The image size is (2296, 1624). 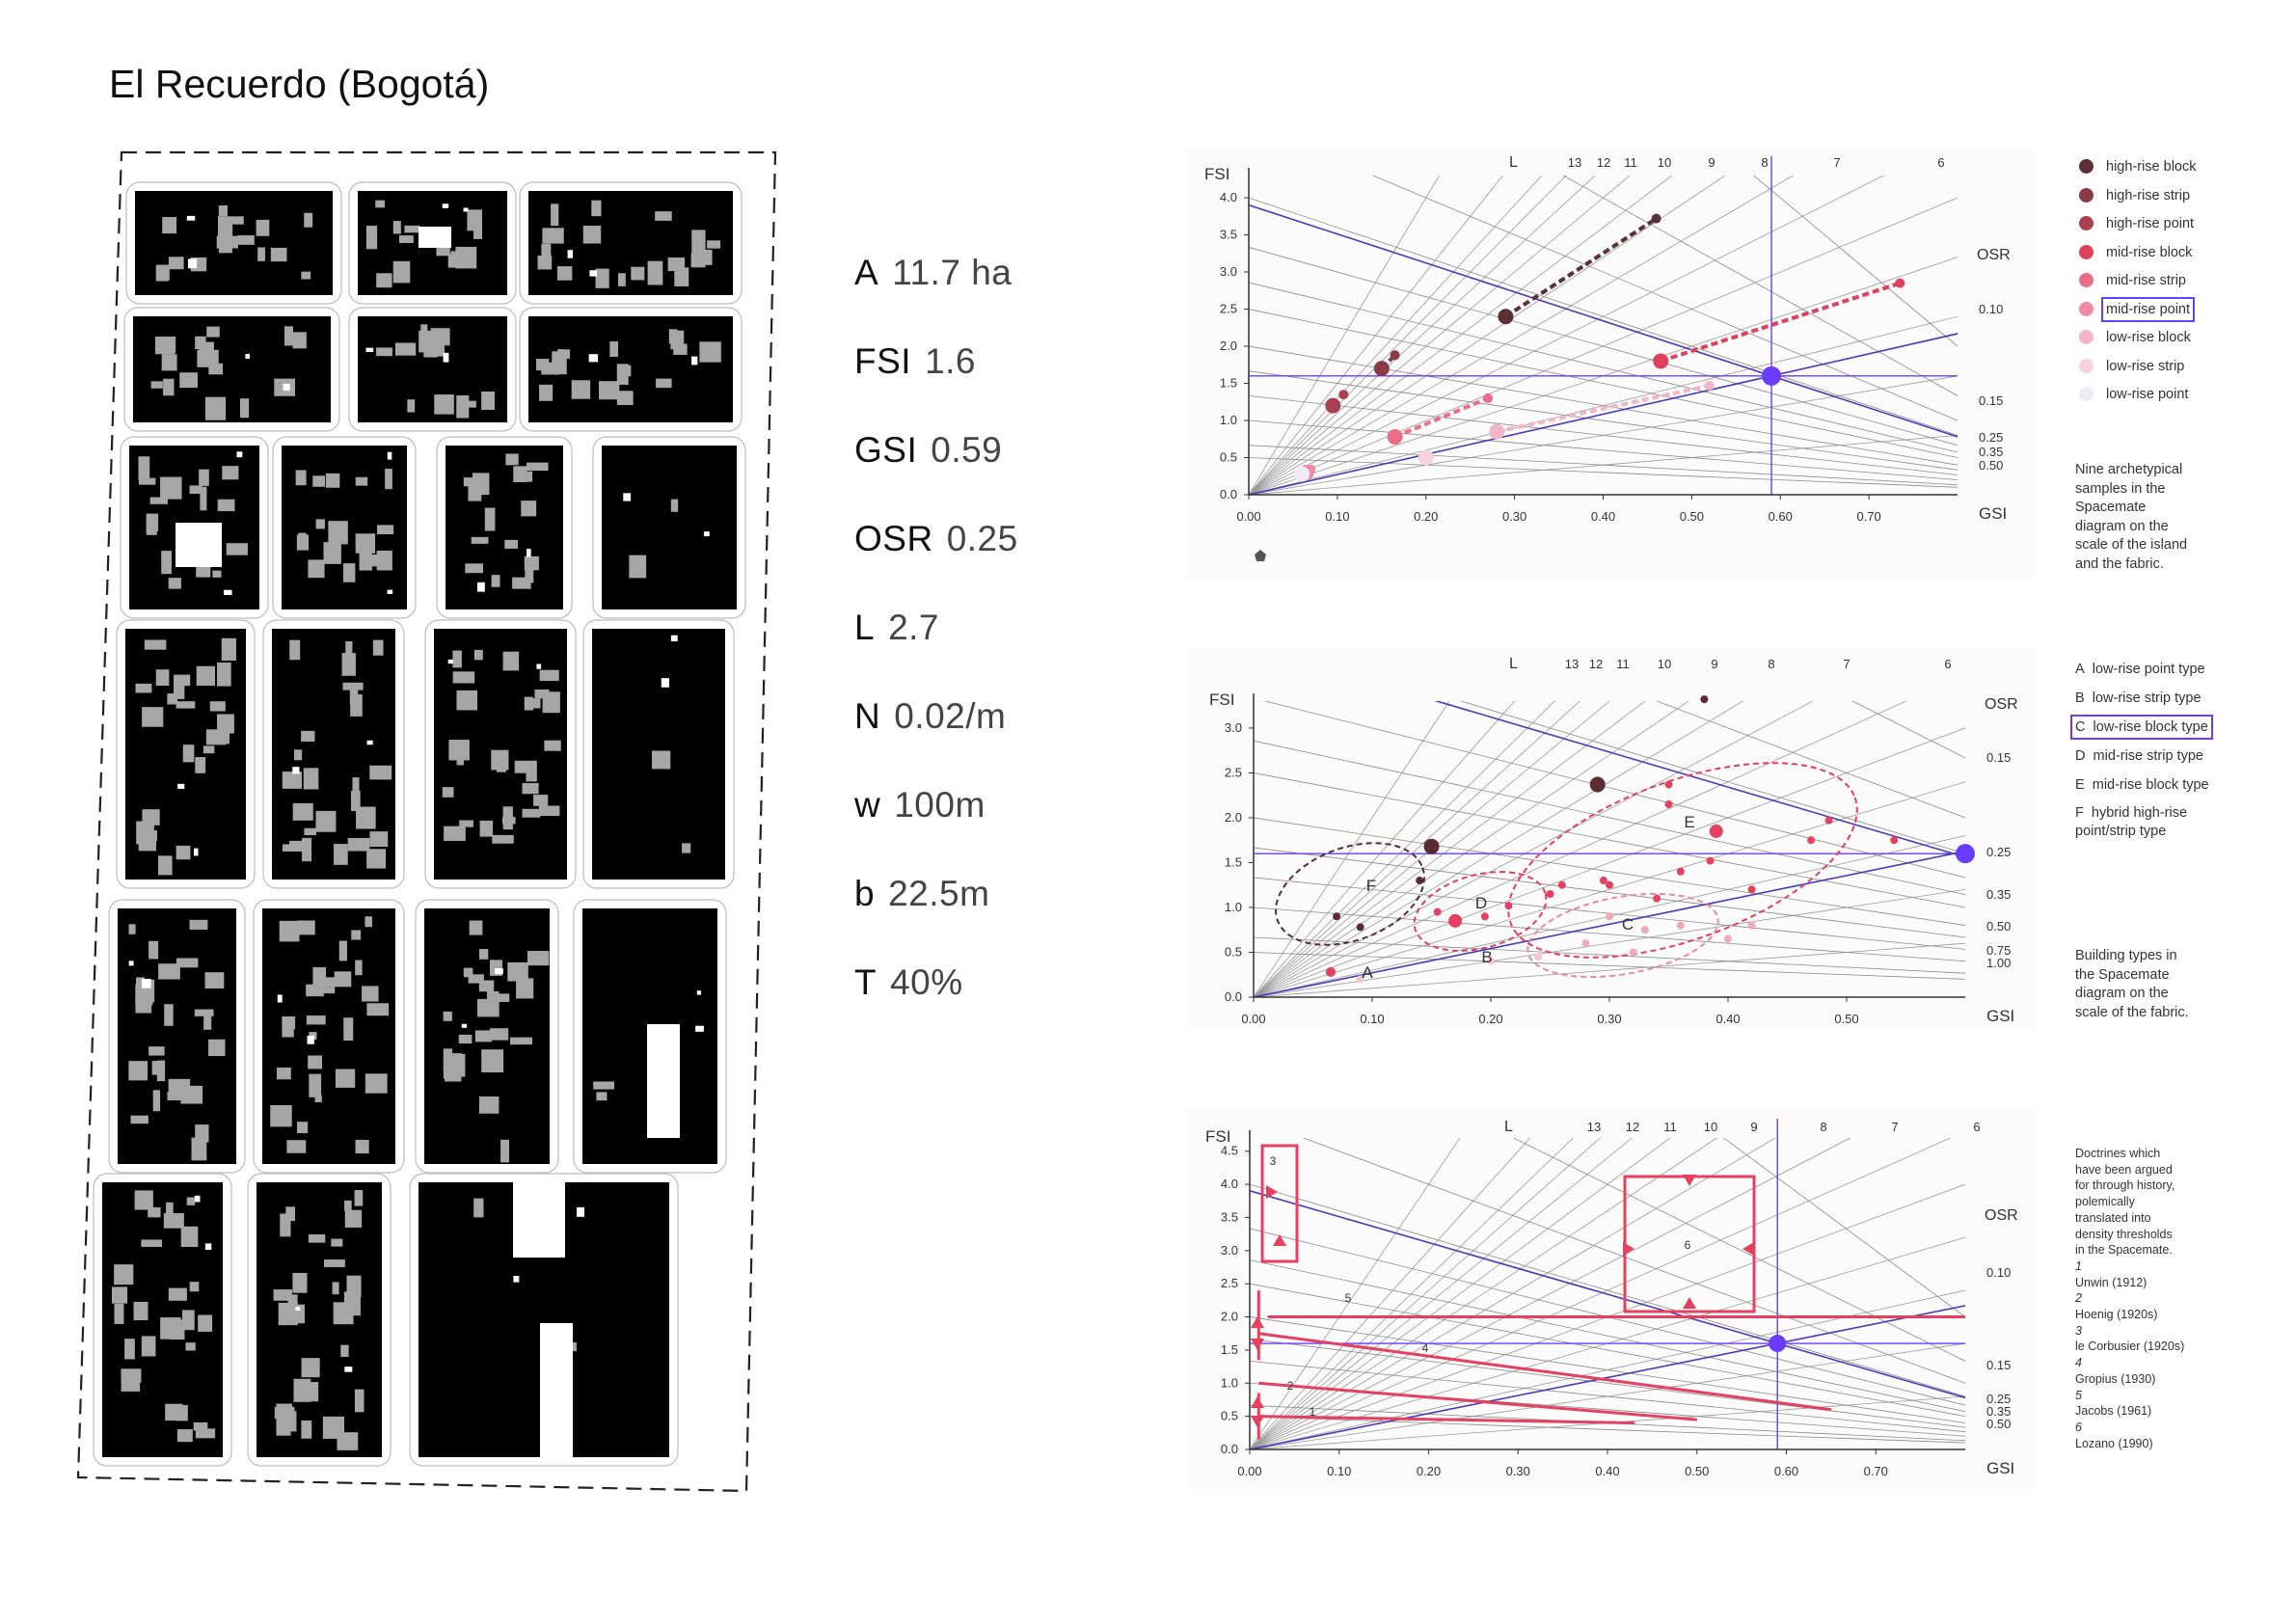 I want to click on x-tick-label: 0.60, so click(x=1786, y=1471).